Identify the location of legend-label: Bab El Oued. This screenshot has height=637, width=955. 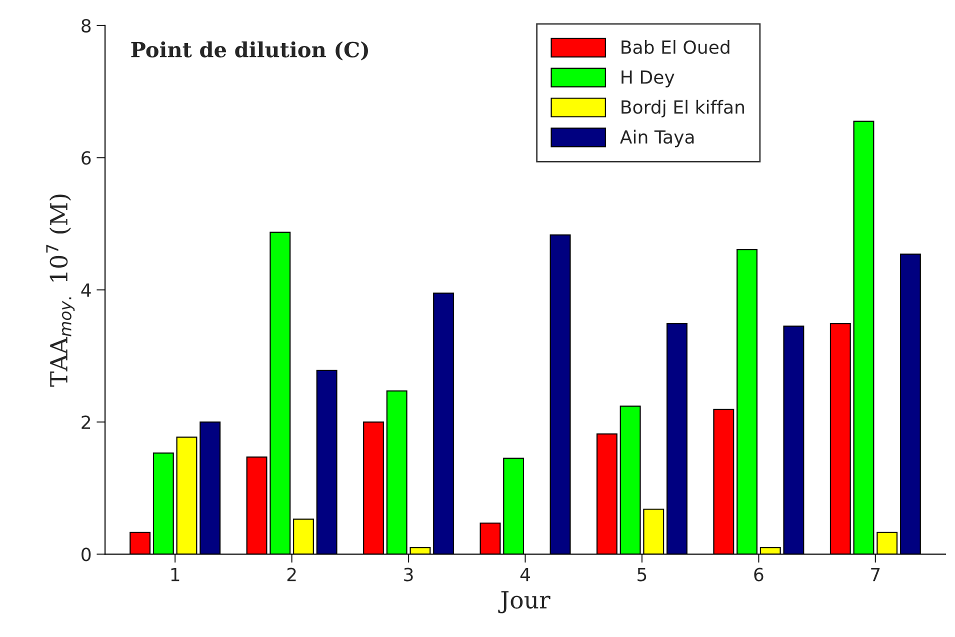
(676, 47).